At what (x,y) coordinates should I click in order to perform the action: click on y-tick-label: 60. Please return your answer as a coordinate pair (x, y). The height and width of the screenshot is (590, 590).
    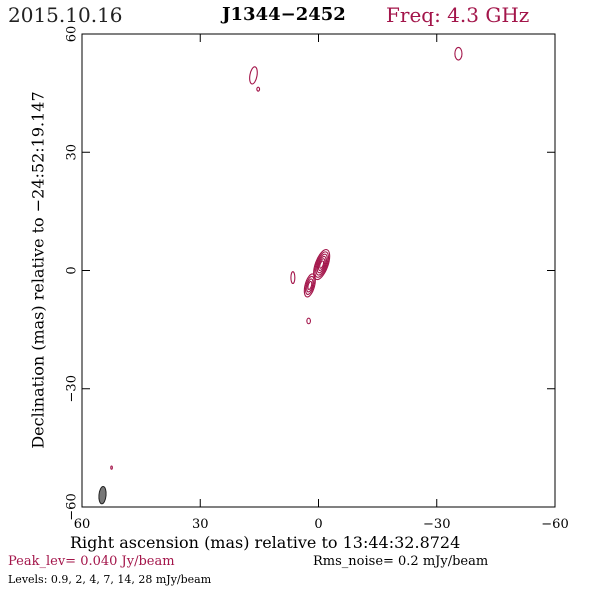
    Looking at the image, I should click on (72, 34).